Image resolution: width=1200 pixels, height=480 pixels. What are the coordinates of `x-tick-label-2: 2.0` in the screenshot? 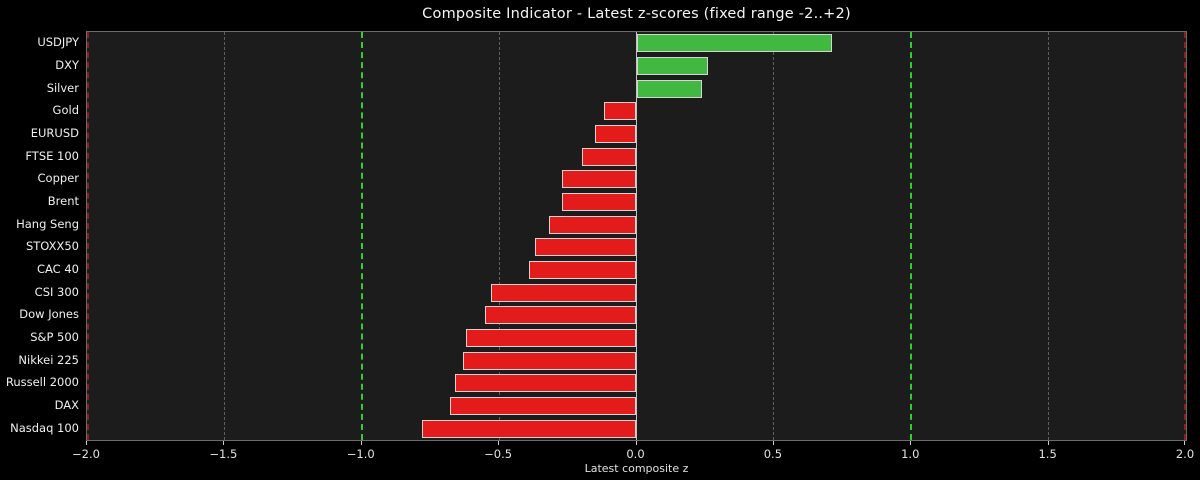 It's located at (1185, 454).